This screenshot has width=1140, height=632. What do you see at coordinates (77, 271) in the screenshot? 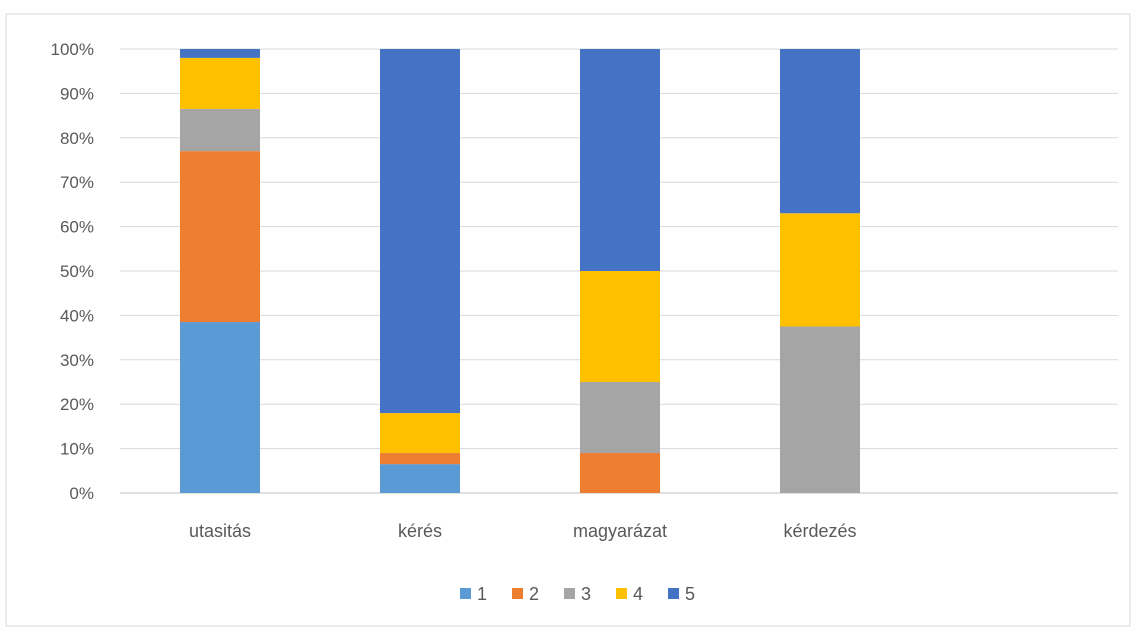
I see `y-tick-label: 50%` at bounding box center [77, 271].